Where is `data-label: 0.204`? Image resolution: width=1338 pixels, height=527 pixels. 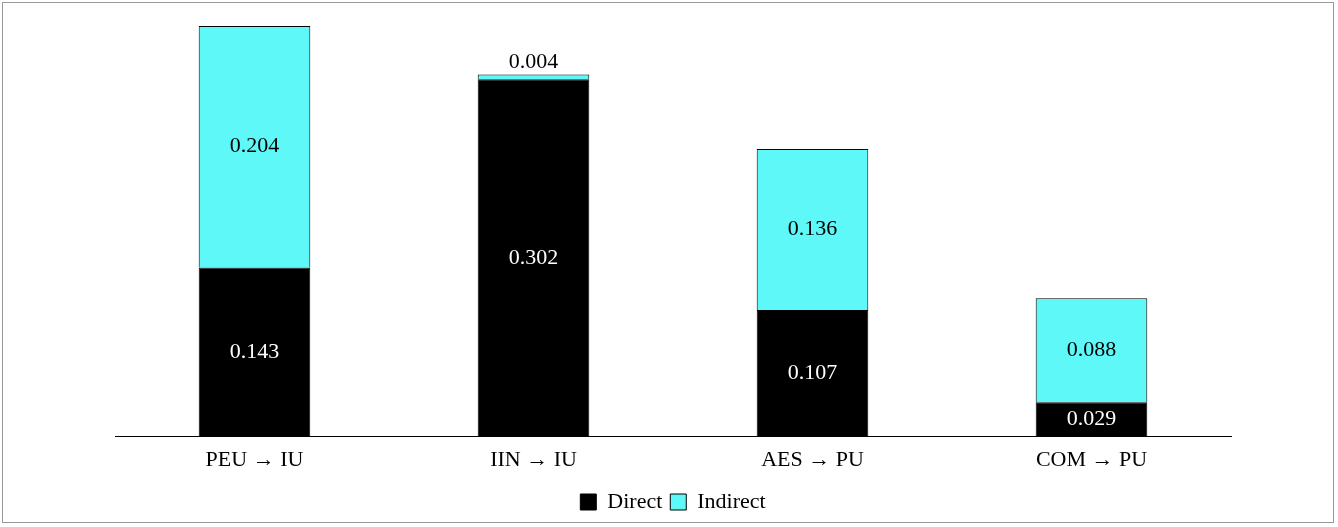 data-label: 0.204 is located at coordinates (254, 145).